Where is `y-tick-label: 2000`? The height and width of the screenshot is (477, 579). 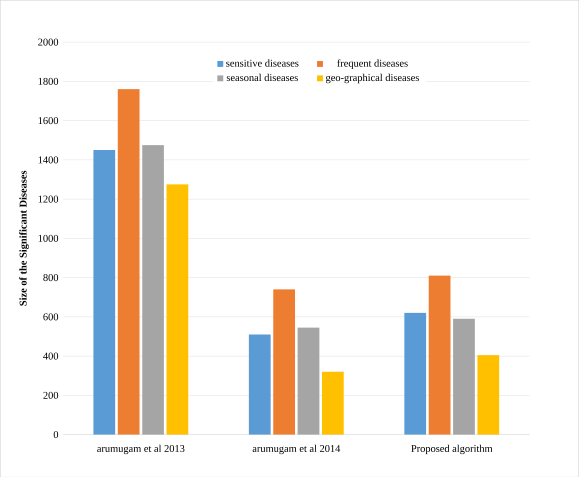
y-tick-label: 2000 is located at coordinates (48, 42).